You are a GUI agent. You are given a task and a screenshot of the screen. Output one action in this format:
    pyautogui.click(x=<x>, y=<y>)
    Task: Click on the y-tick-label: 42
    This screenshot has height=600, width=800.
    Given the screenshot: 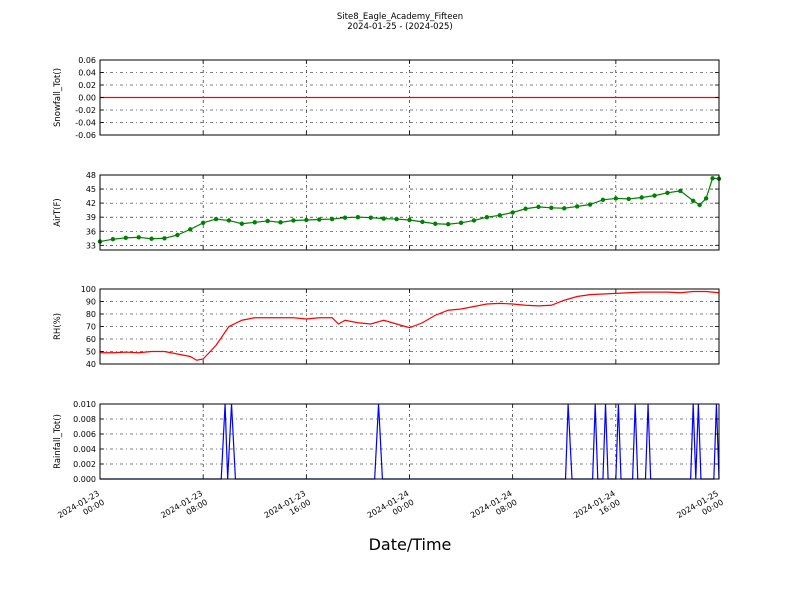 What is the action you would take?
    pyautogui.click(x=91, y=203)
    